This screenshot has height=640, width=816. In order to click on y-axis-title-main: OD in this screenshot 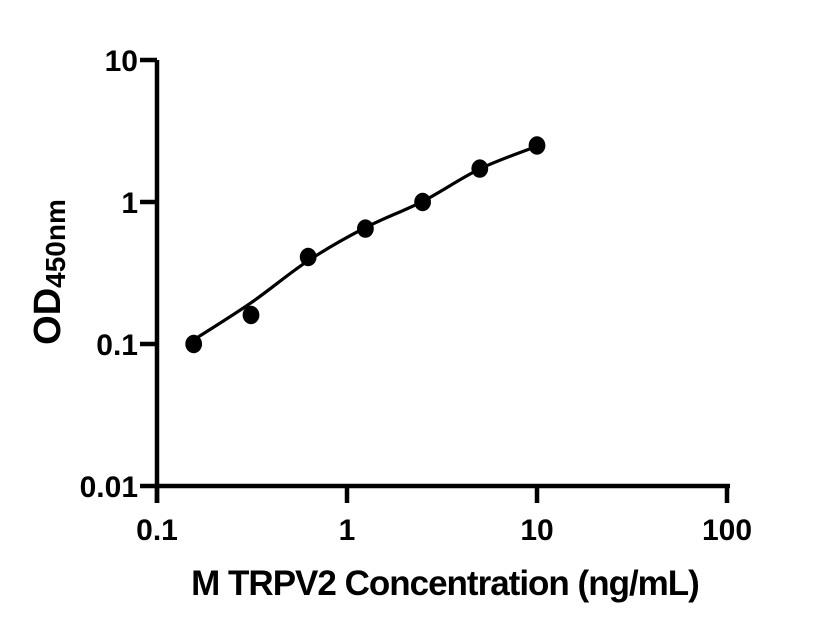, I will do `click(48, 316)`.